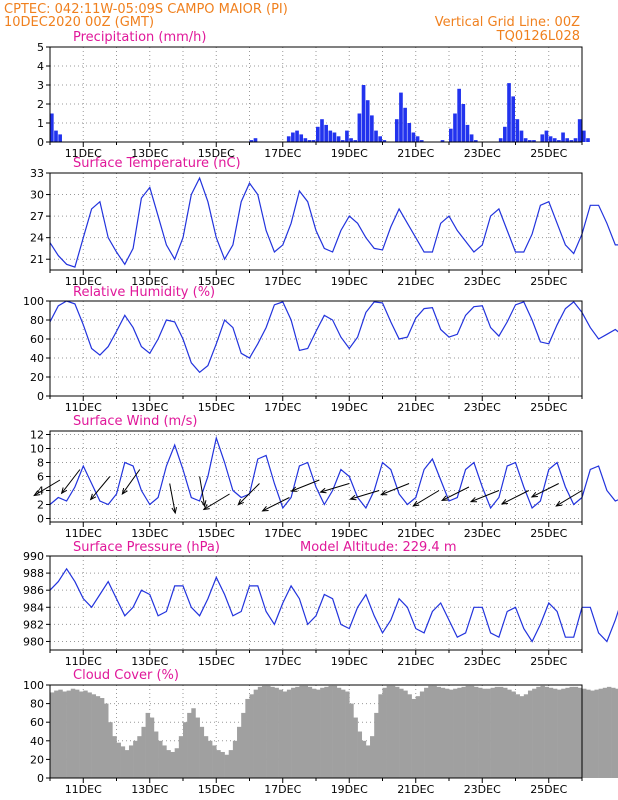 The image size is (618, 800). Describe the element at coordinates (37, 435) in the screenshot. I see `y-tick-label: 12` at that location.